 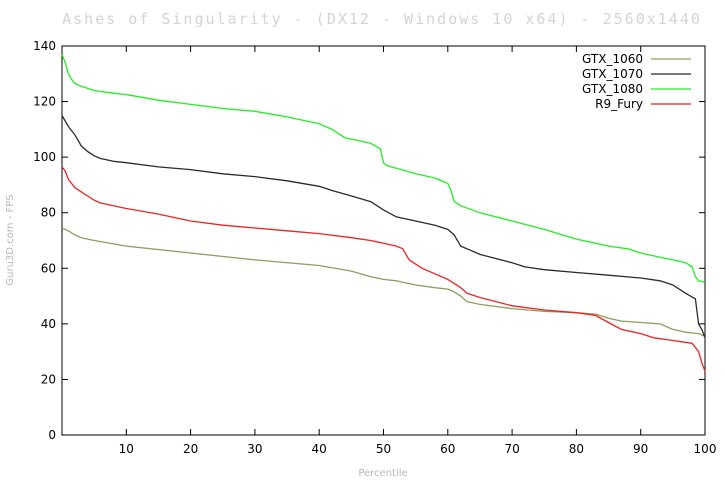 I want to click on legend-label: GTX_1070, so click(x=612, y=74).